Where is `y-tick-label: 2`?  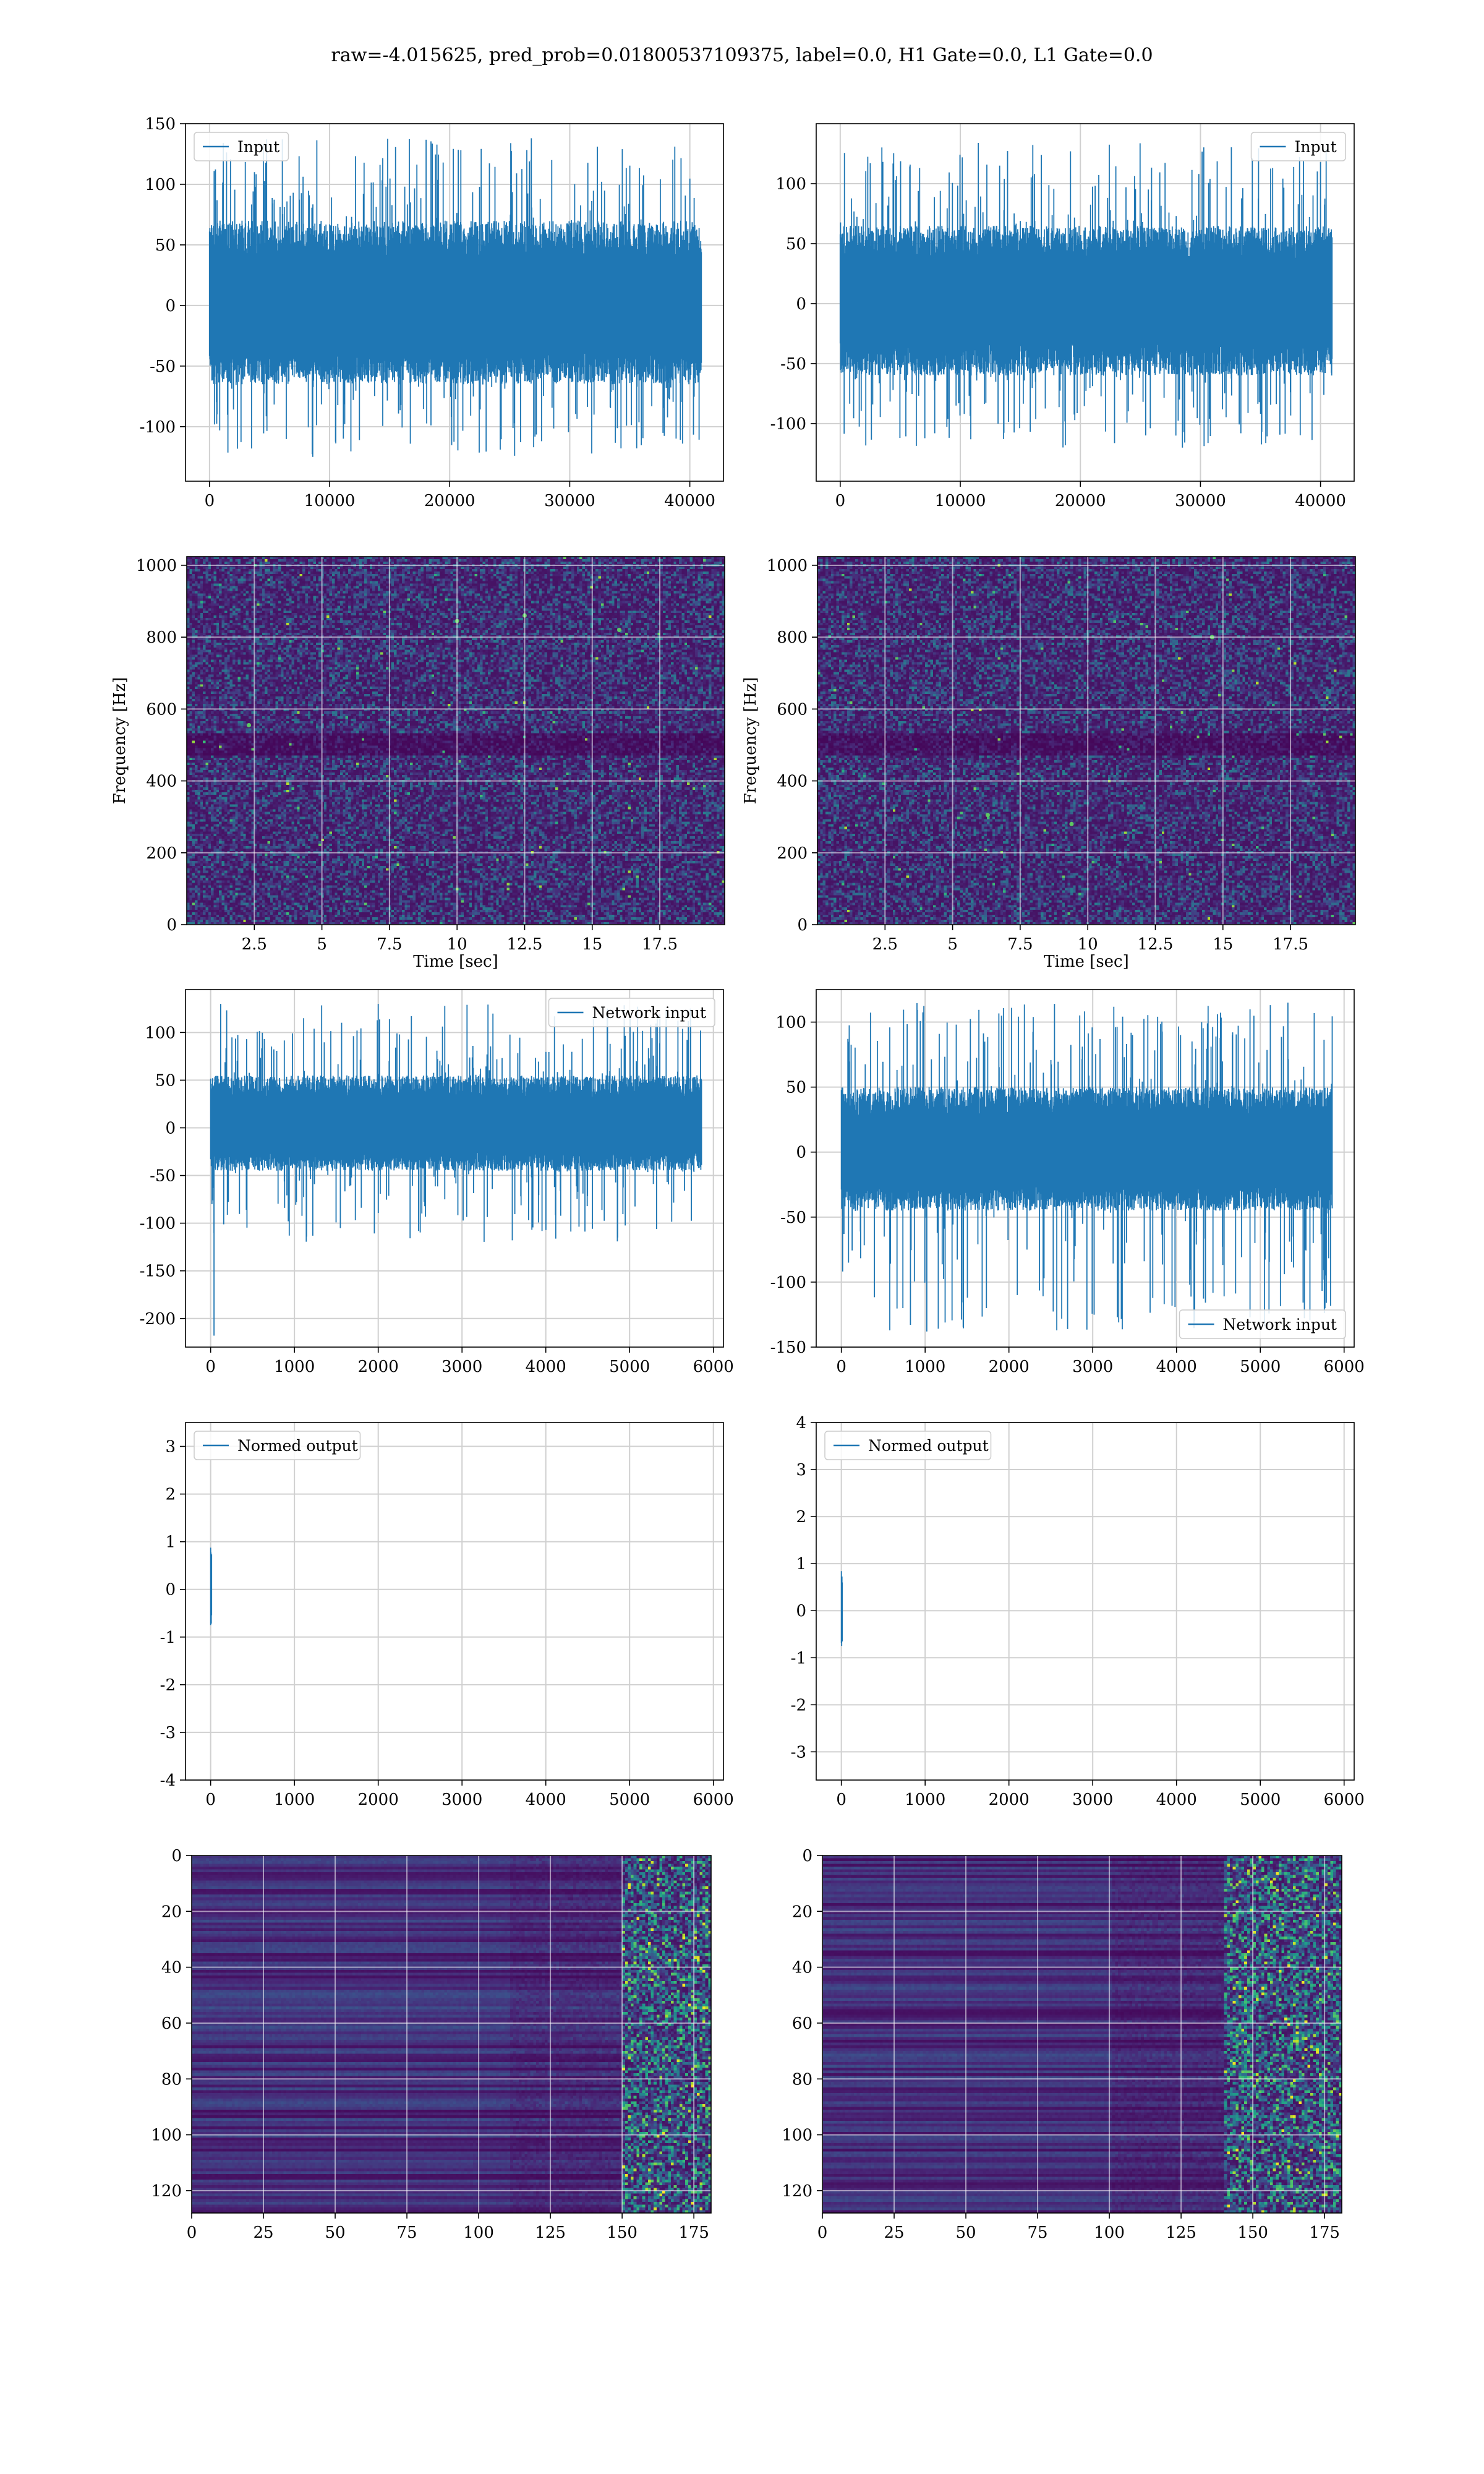 y-tick-label: 2 is located at coordinates (170, 1495).